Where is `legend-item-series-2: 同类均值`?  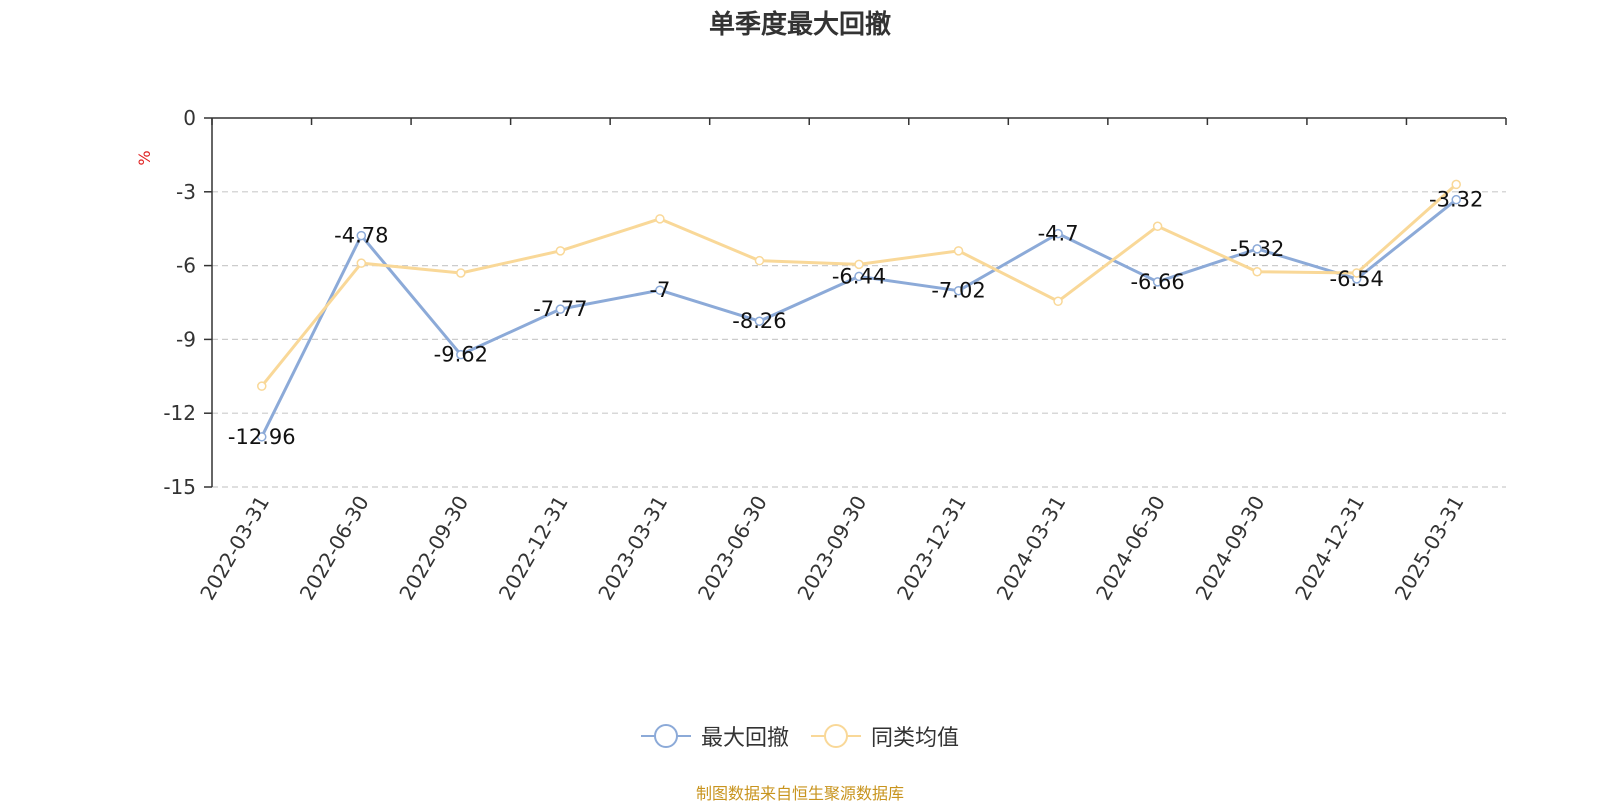
legend-item-series-2: 同类均值 is located at coordinates (885, 736).